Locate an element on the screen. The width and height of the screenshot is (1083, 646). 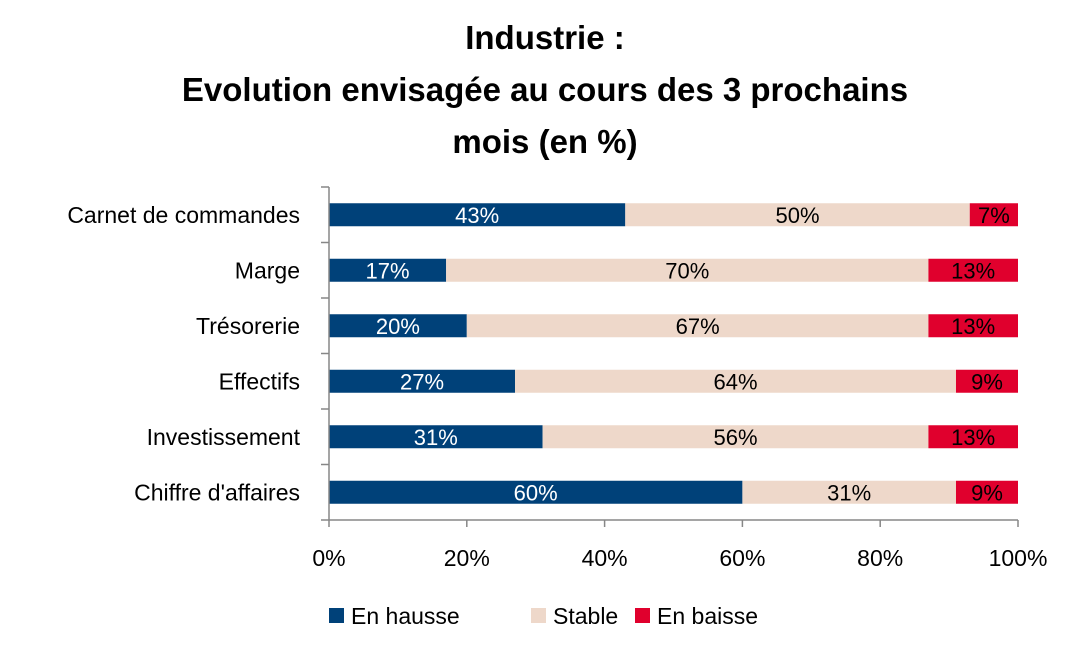
x-tick-label: 40% is located at coordinates (605, 558).